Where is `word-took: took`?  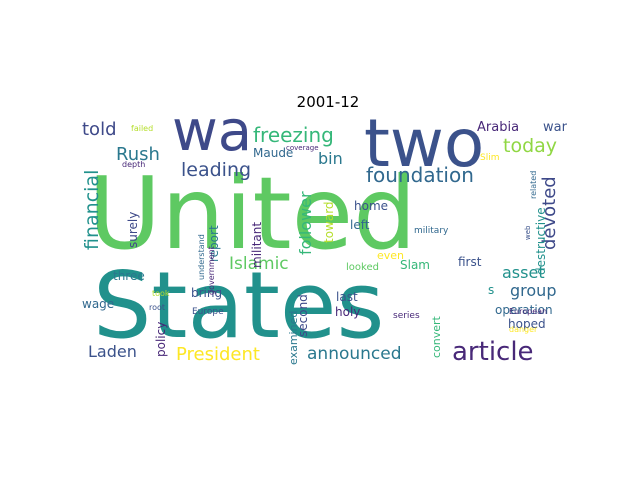
word-took: took is located at coordinates (161, 293).